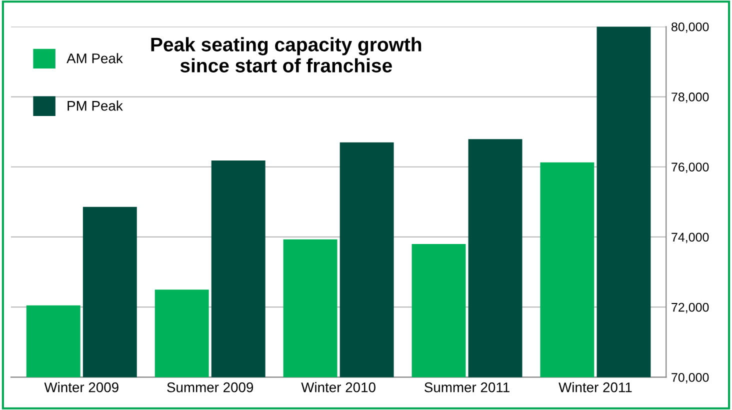 The width and height of the screenshot is (732, 410). What do you see at coordinates (595, 387) in the screenshot?
I see `x-tick-label: Winter 2011` at bounding box center [595, 387].